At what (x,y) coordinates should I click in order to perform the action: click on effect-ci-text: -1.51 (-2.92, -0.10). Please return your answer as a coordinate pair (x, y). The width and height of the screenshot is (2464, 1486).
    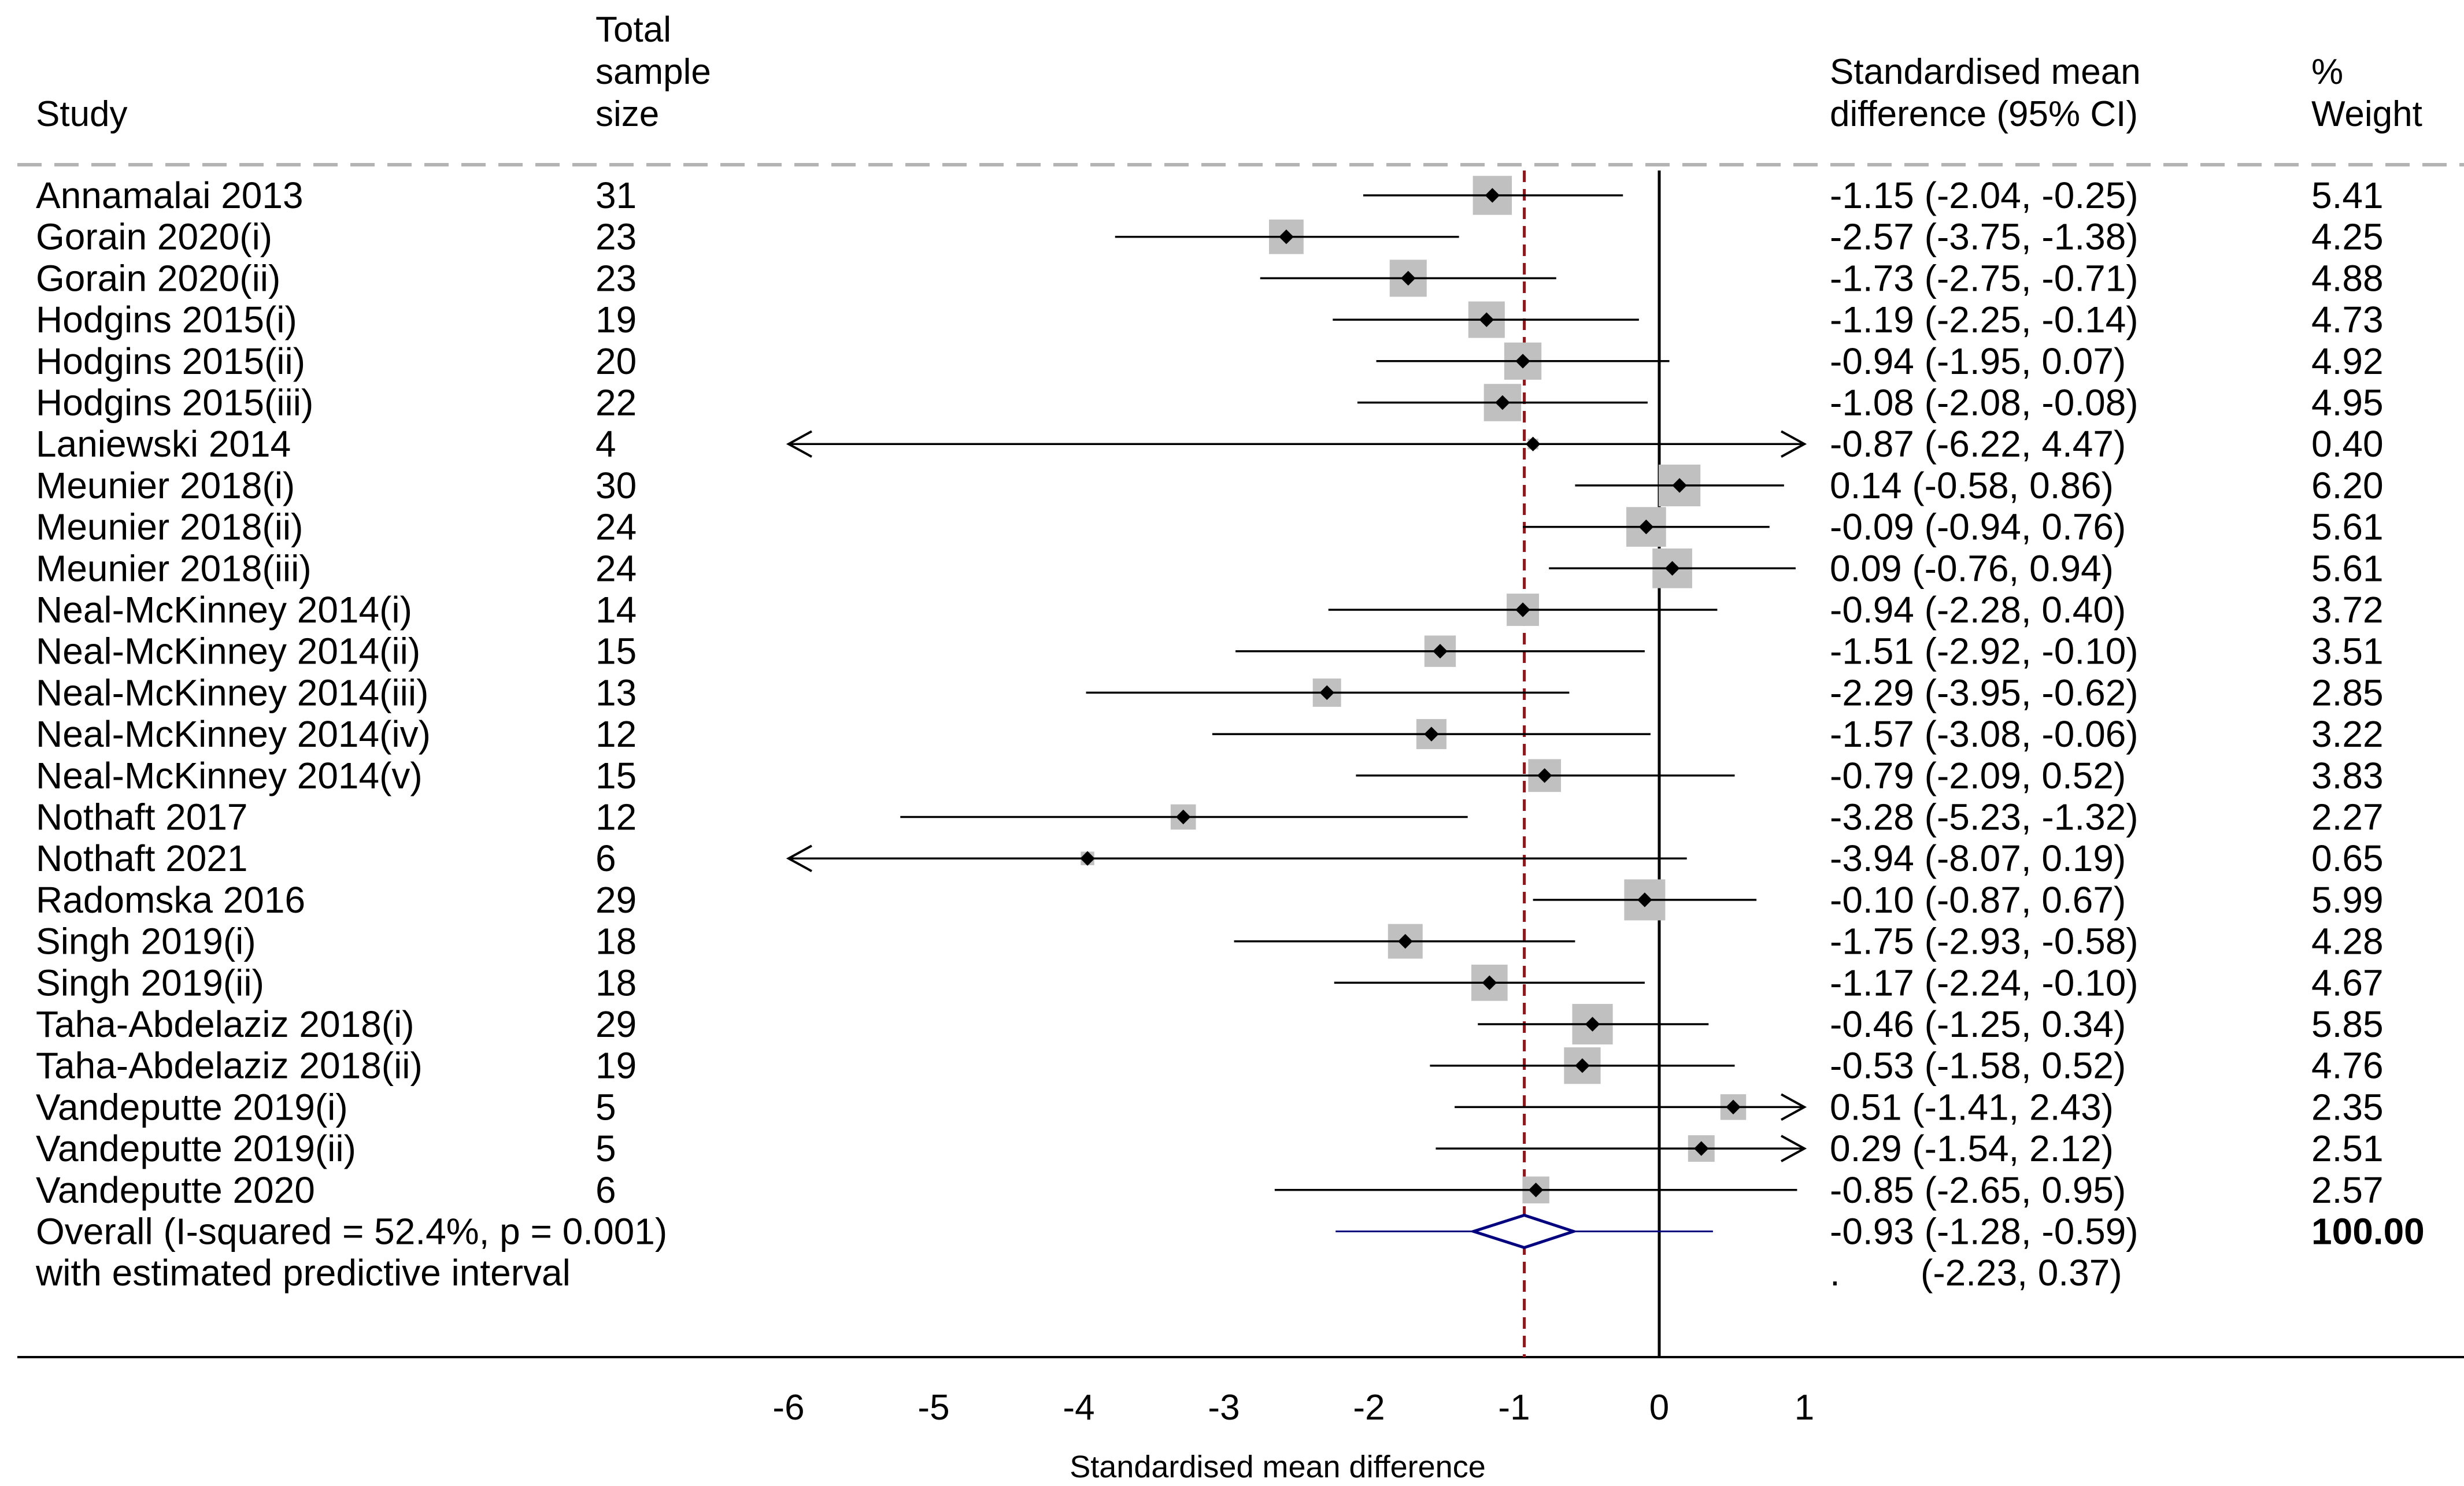
    Looking at the image, I should click on (1984, 651).